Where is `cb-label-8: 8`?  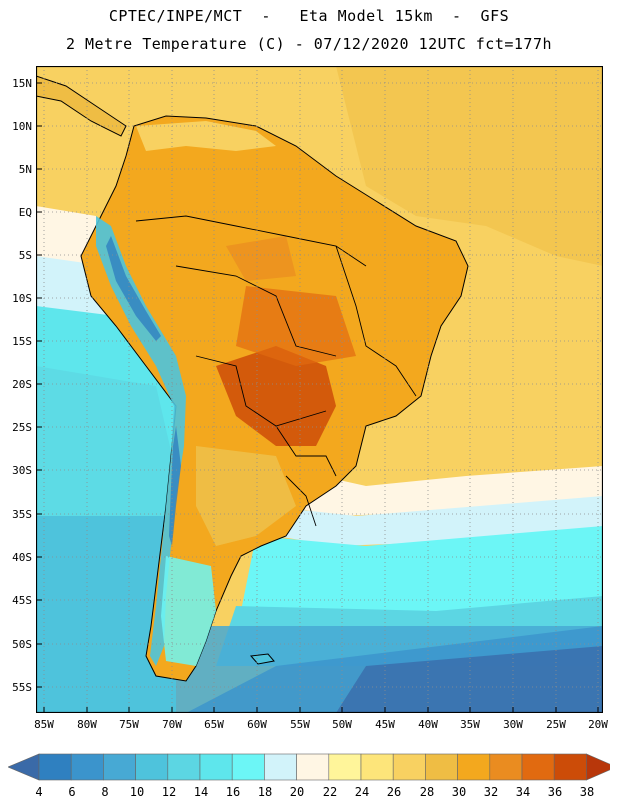 cb-label-8: 8 is located at coordinates (105, 792).